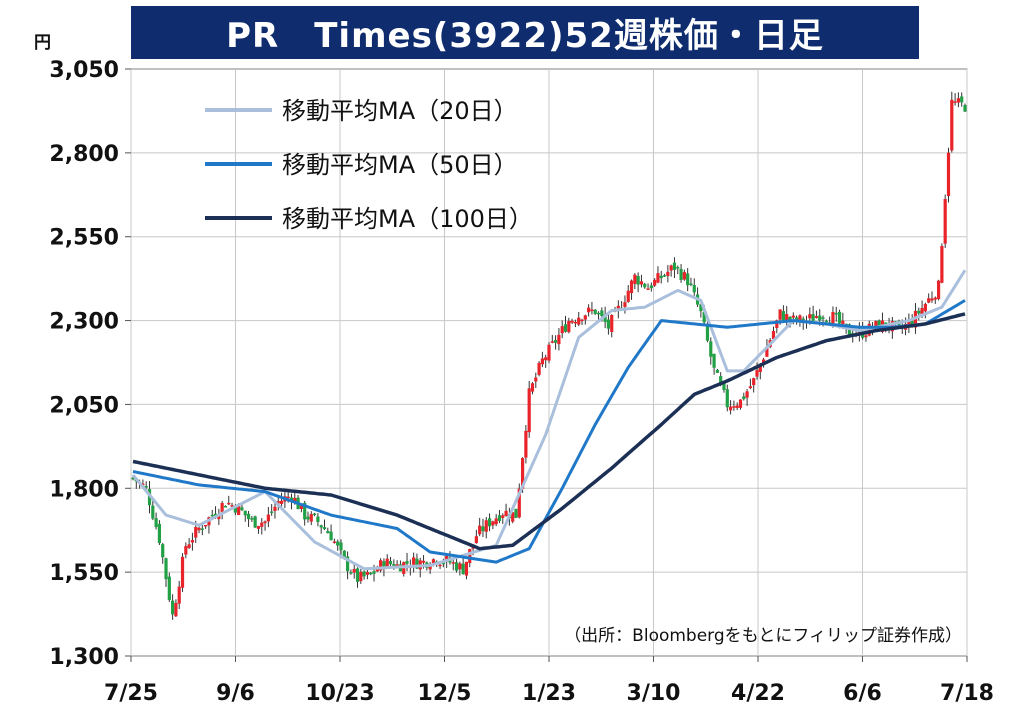  I want to click on x-tick-label: 7/25, so click(131, 693).